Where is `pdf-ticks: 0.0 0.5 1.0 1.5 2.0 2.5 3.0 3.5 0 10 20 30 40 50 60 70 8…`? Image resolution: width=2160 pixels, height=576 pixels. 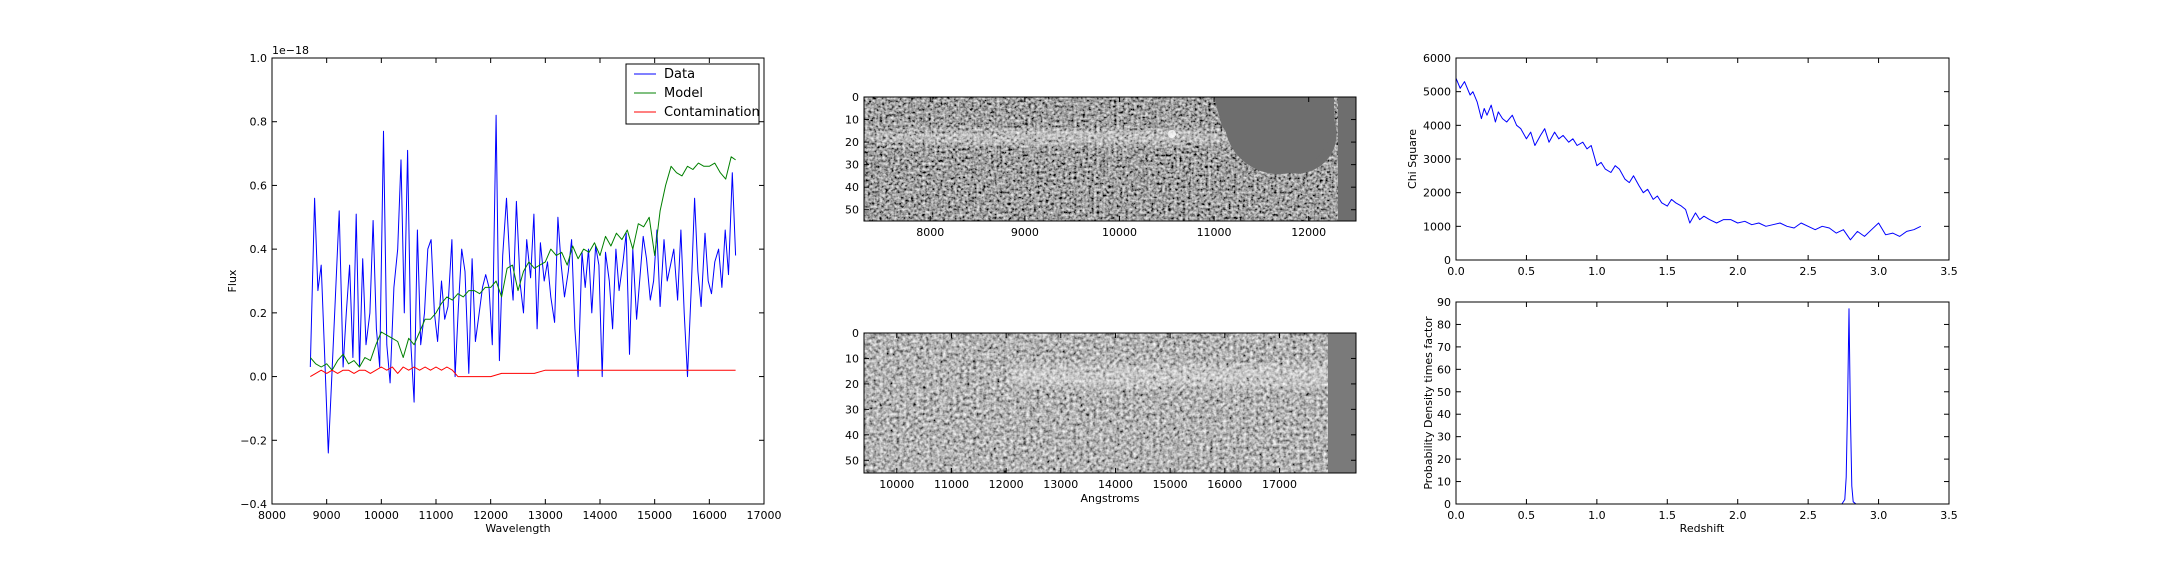 pdf-ticks: 0.0 0.5 1.0 1.5 2.0 2.5 3.0 3.5 0 10 20 30 40 50 60 70 8… is located at coordinates (1697, 409).